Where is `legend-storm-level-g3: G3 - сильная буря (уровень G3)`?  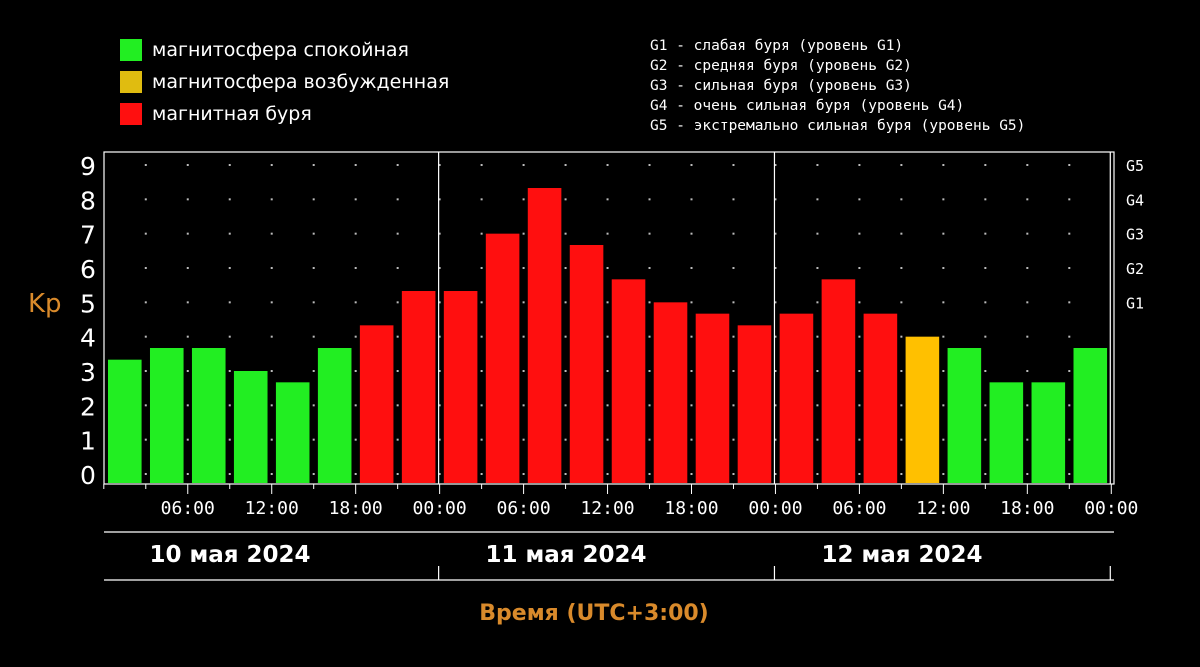 legend-storm-level-g3: G3 - сильная буря (уровень G3) is located at coordinates (781, 86).